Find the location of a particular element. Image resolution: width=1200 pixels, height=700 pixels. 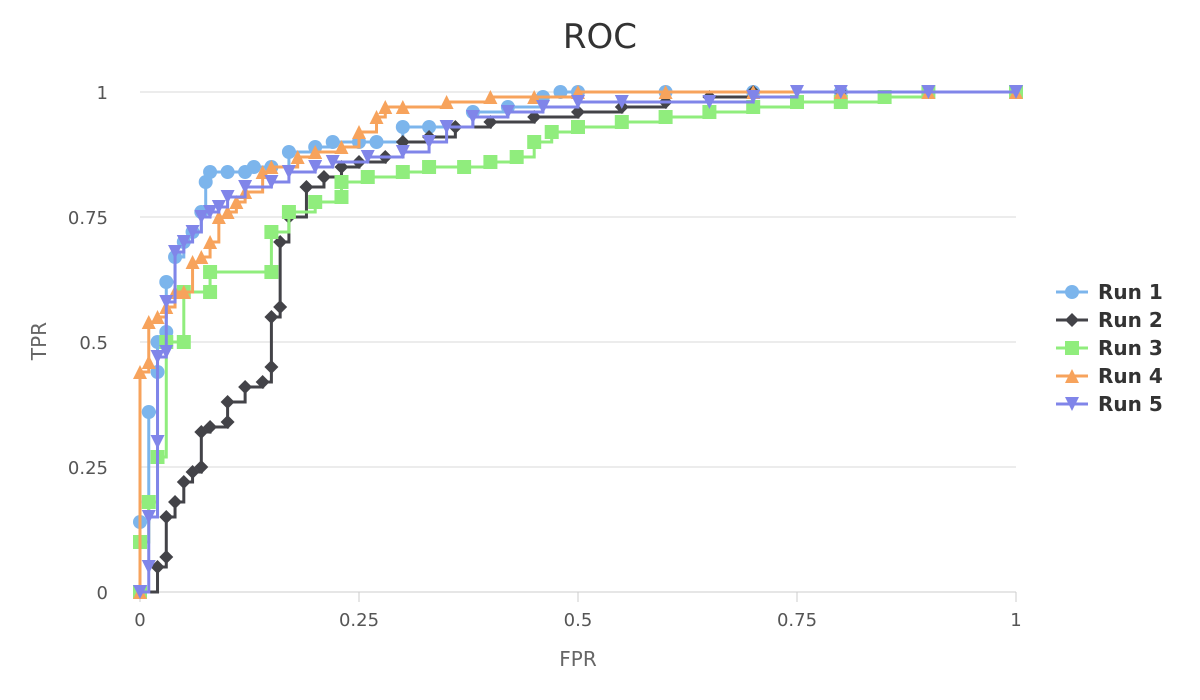

y-tick-label: 0.5 is located at coordinates (93, 343).